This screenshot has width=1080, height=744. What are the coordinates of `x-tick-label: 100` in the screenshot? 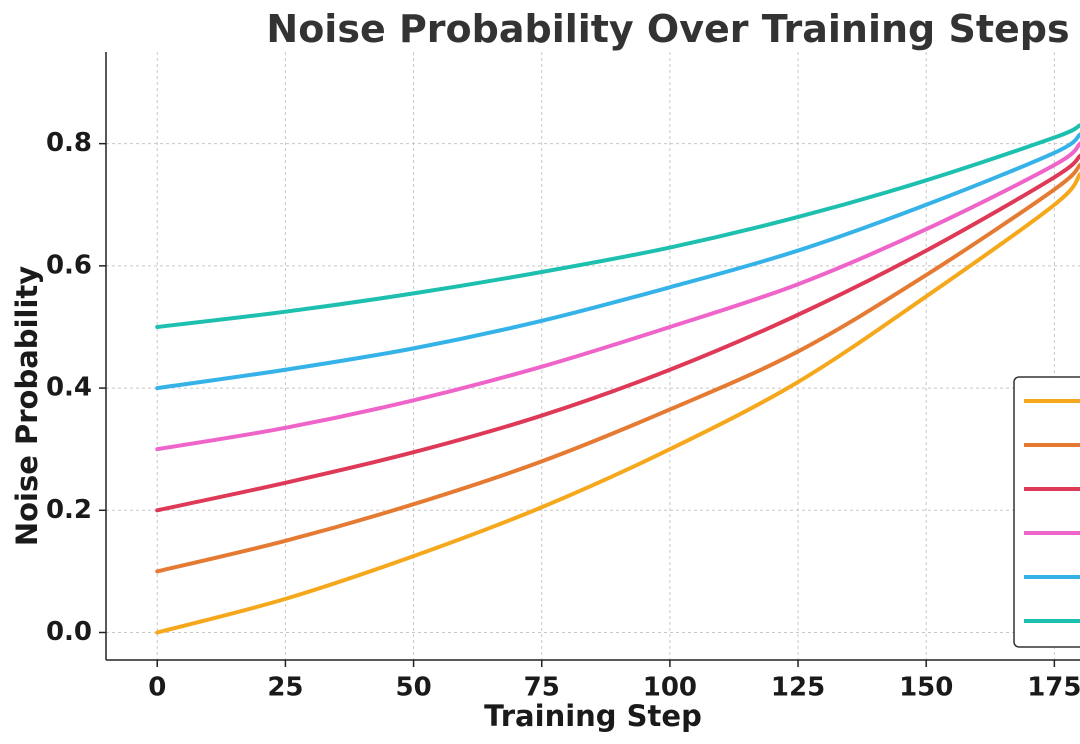 It's located at (670, 688).